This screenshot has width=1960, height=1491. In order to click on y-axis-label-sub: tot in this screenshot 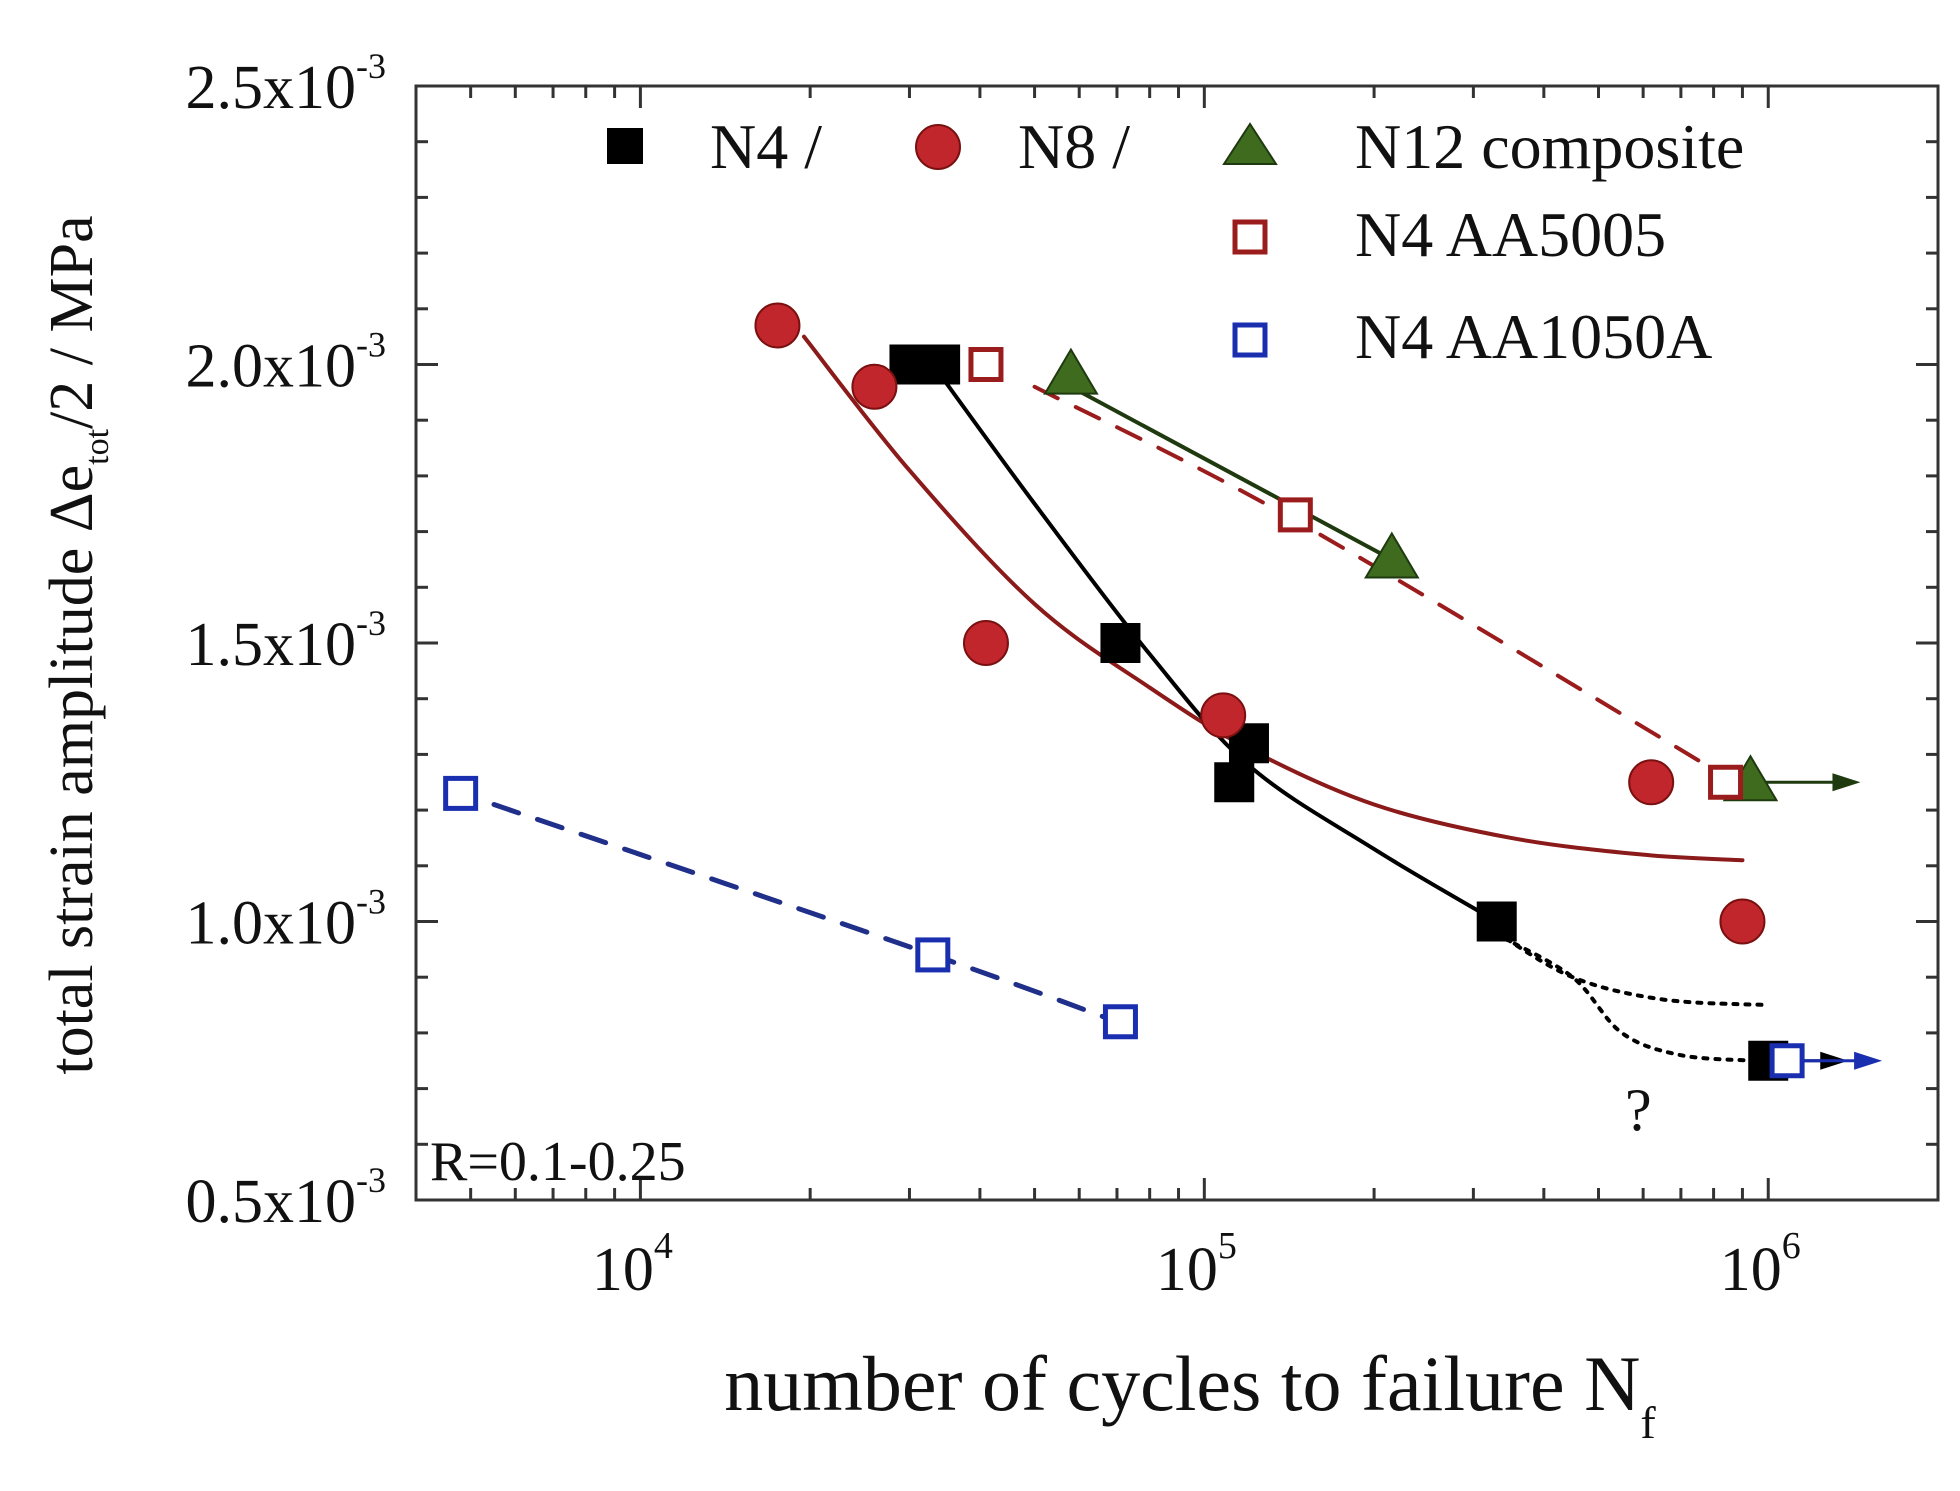, I will do `click(97, 446)`.